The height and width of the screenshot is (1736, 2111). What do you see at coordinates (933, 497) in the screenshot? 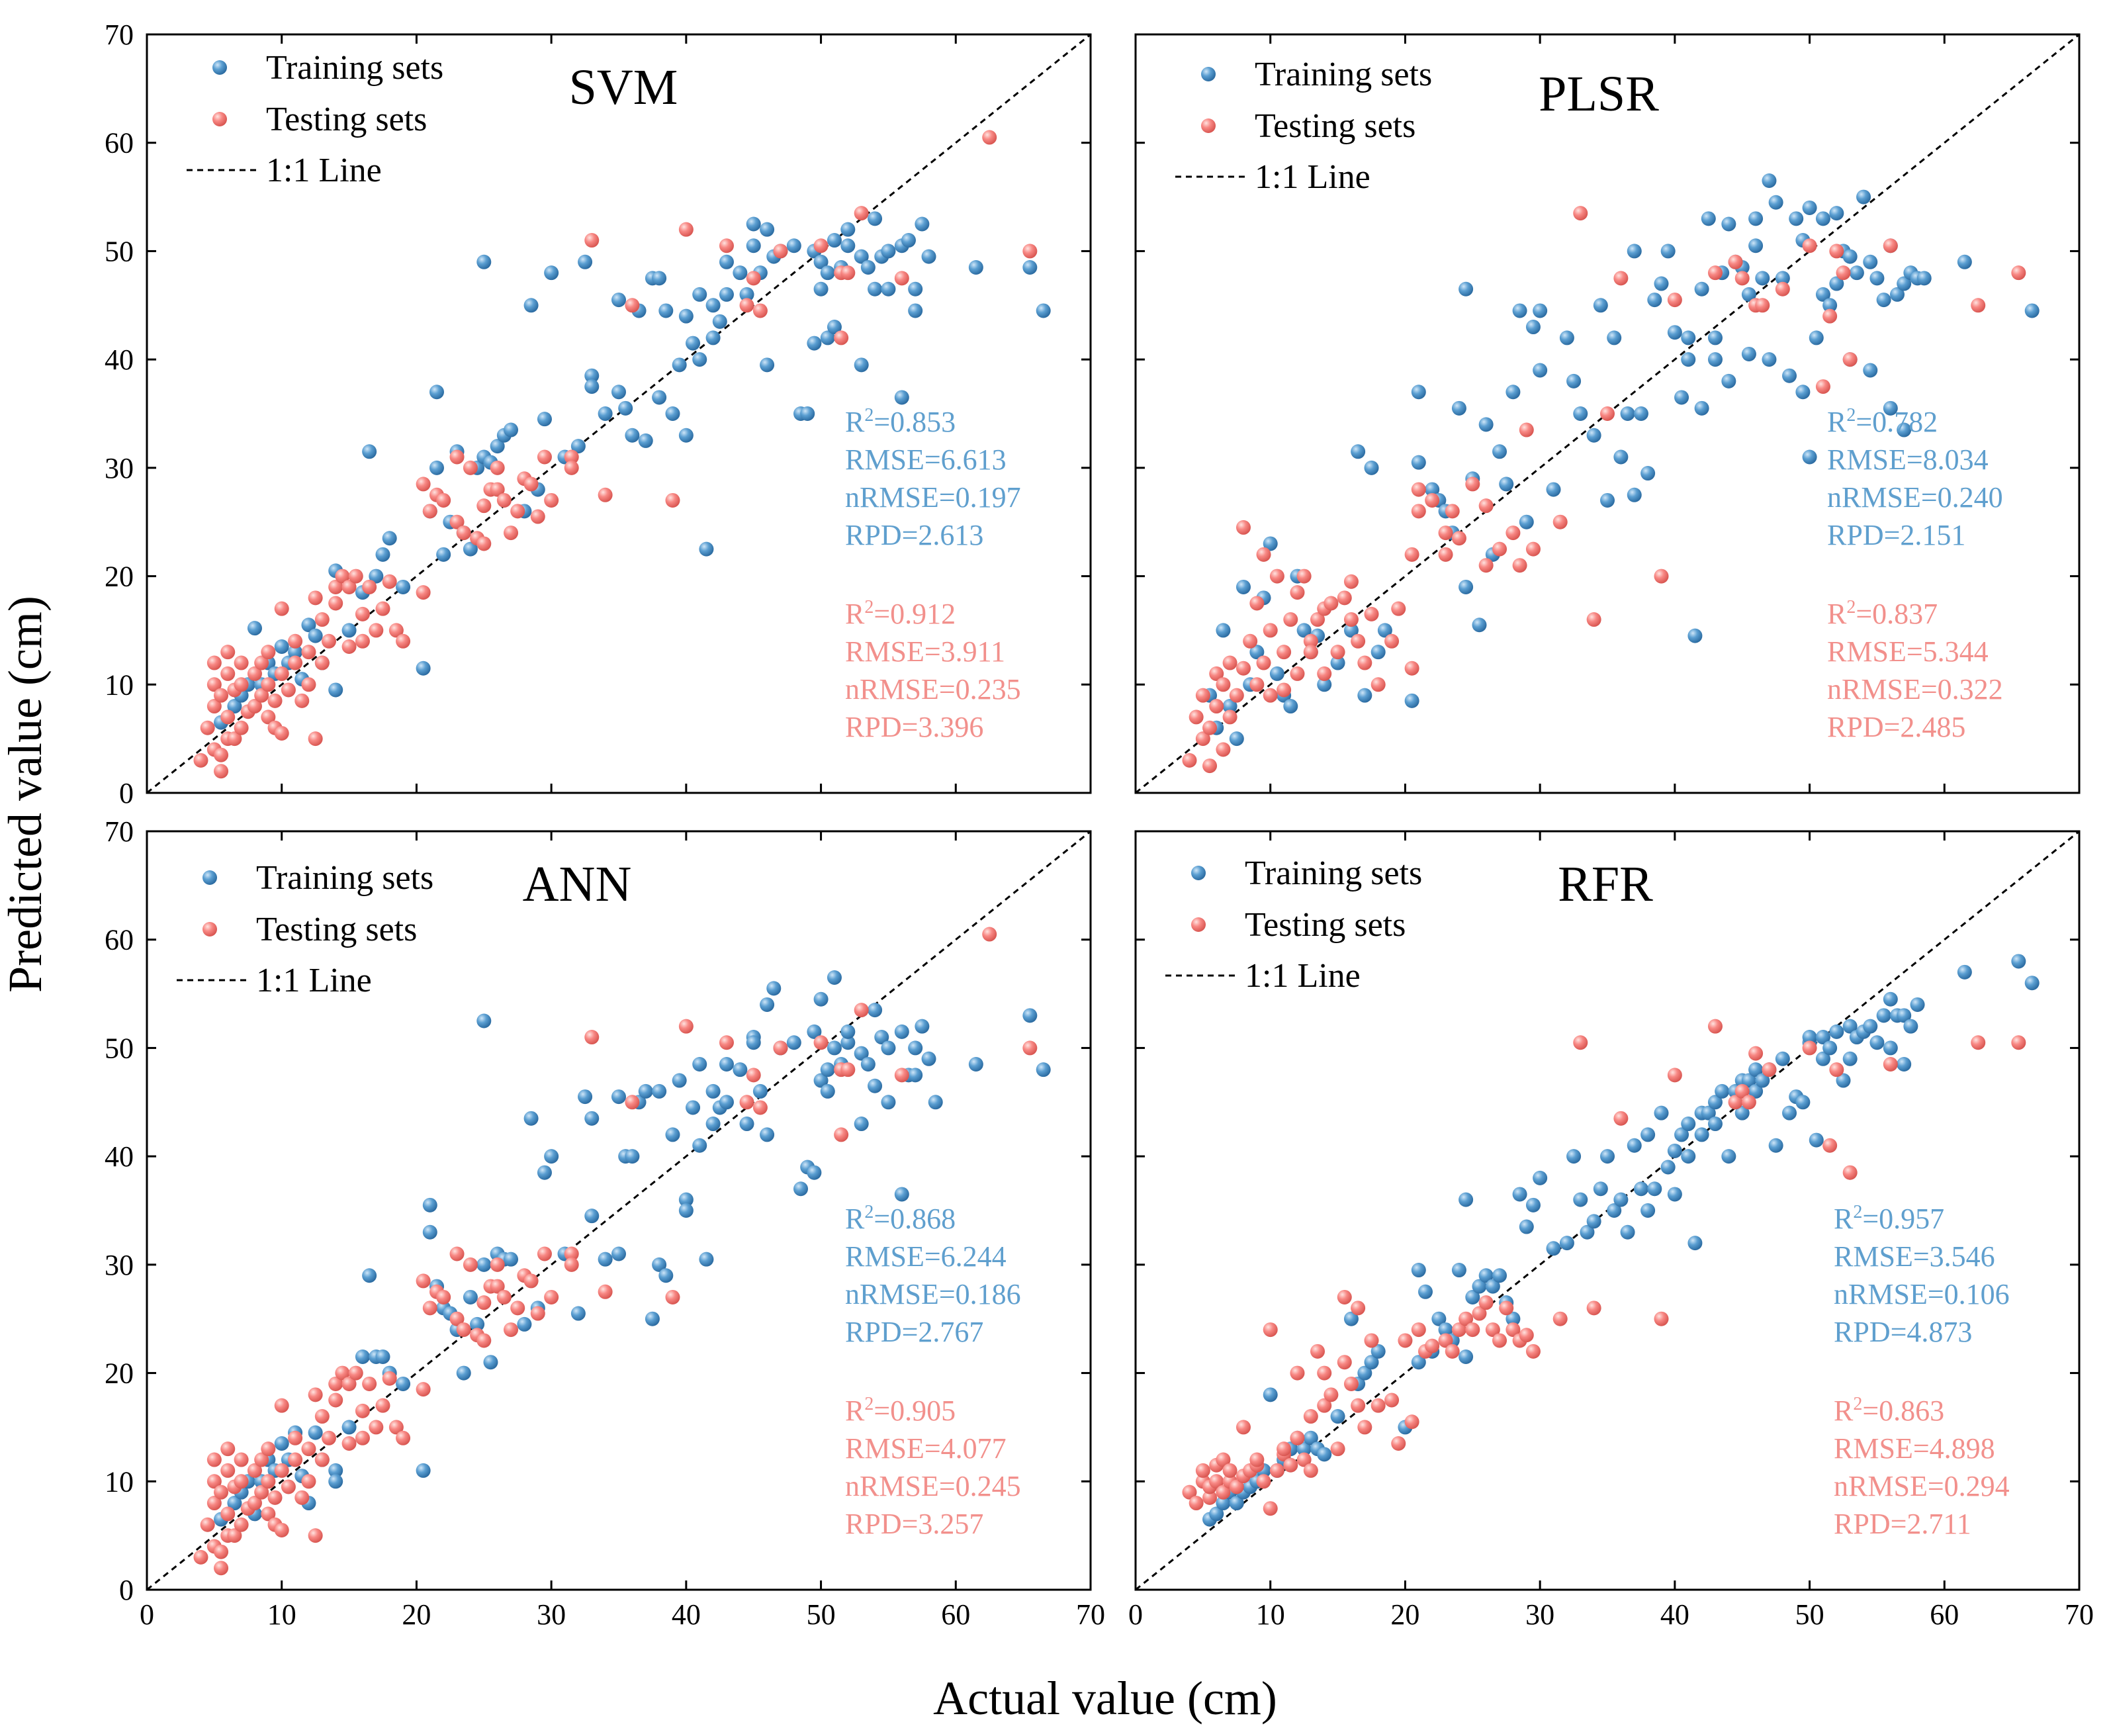
I see `svm-train-stat-nrmse: nRMSE=0.197` at bounding box center [933, 497].